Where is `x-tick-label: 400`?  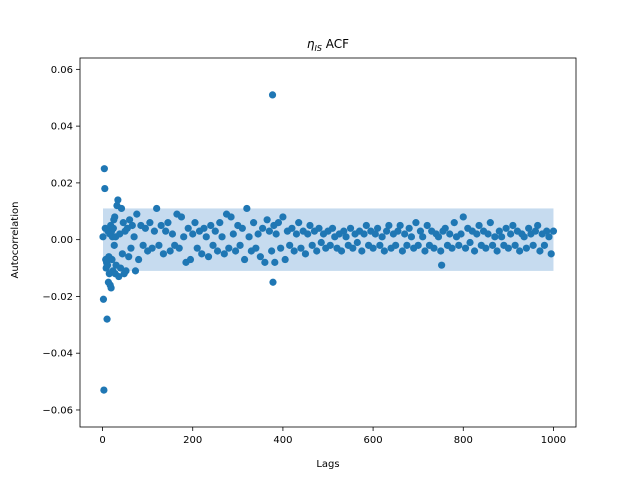 x-tick-label: 400 is located at coordinates (282, 440).